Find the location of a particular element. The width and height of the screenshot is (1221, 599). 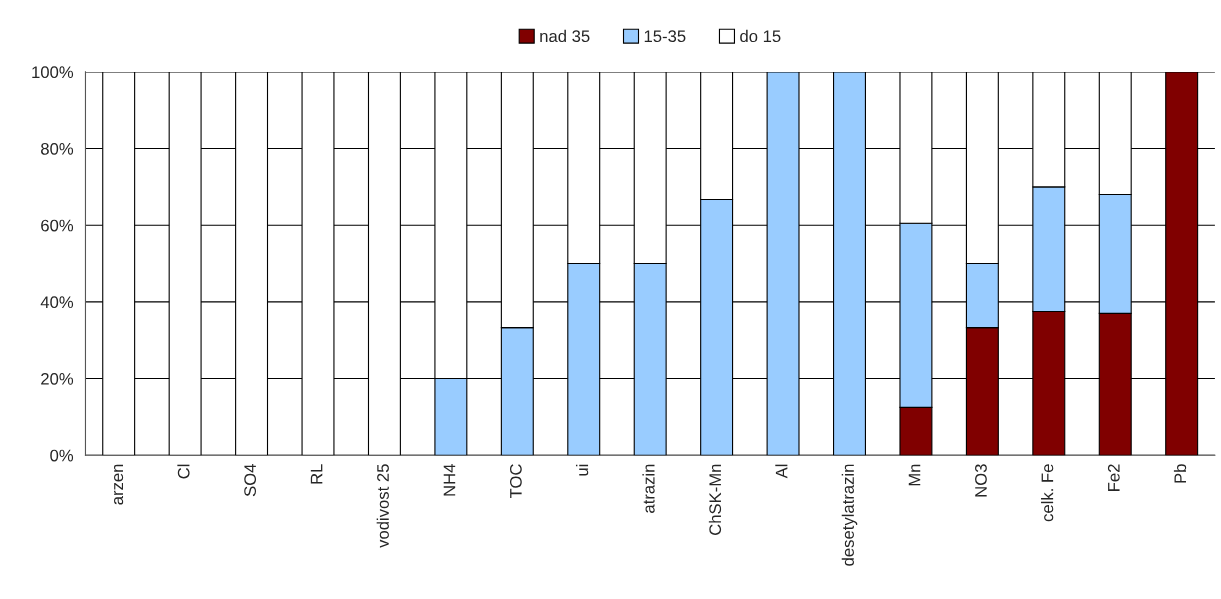

x-tick-label: atrazin is located at coordinates (648, 488).